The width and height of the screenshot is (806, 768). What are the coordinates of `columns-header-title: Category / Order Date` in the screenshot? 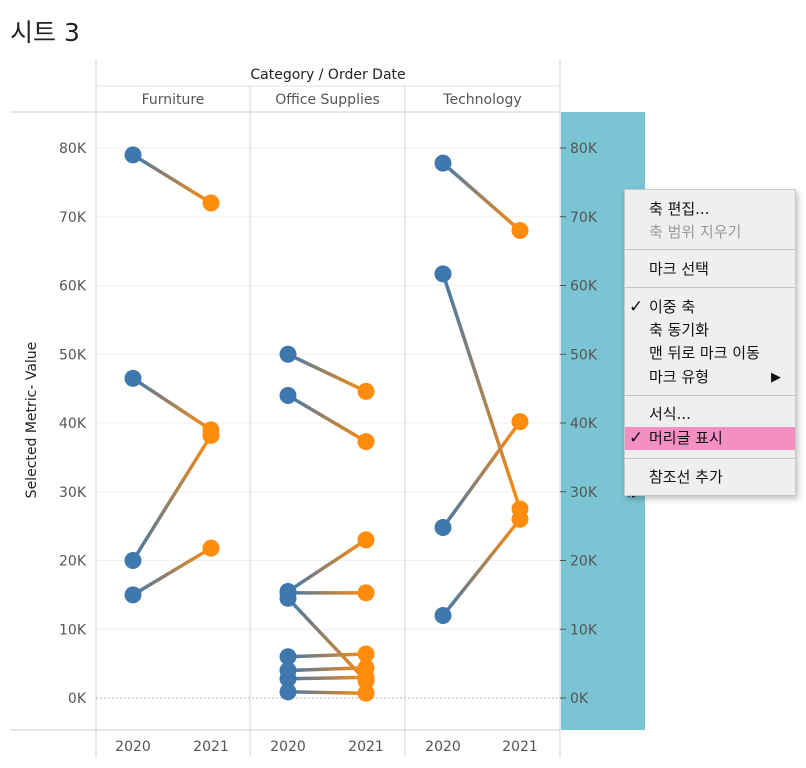 It's located at (327, 75).